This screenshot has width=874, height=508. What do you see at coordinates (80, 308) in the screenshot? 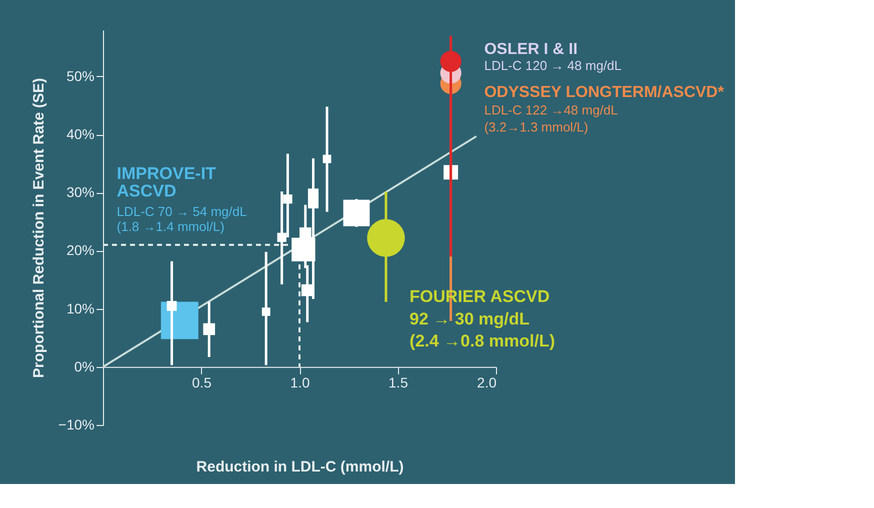
I see `y-tick-label: 10%` at bounding box center [80, 308].